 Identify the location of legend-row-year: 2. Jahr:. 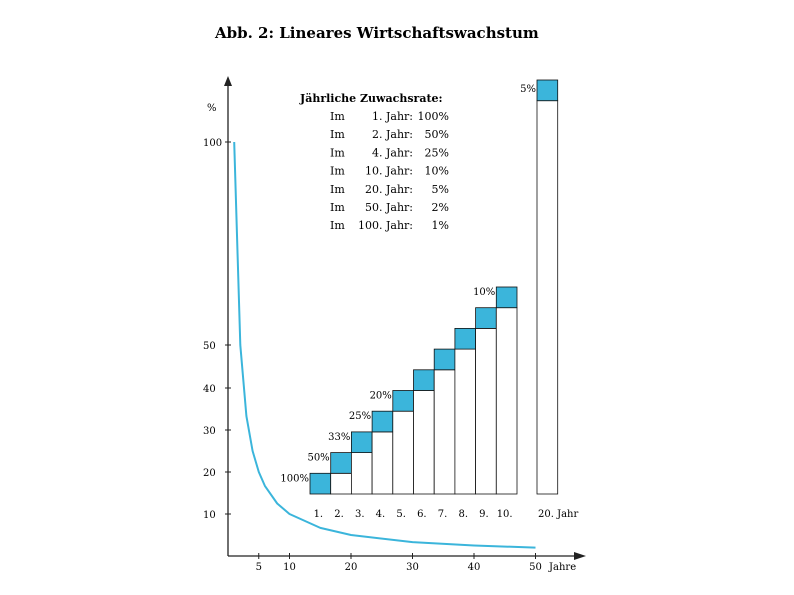
(392, 134).